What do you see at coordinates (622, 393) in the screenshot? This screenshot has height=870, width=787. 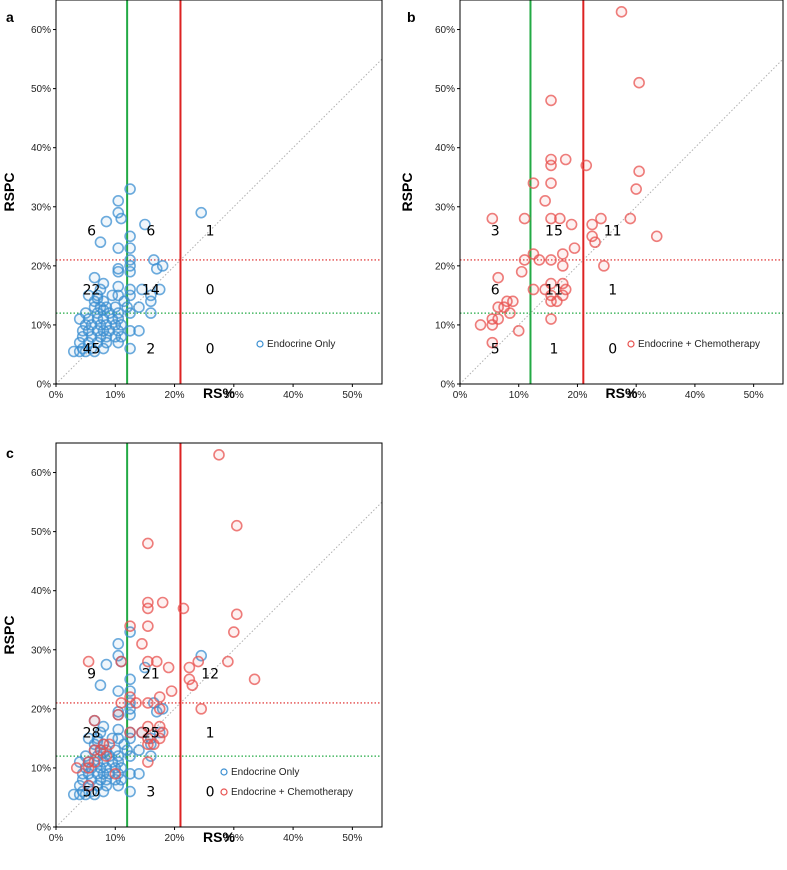 I see `x-axis-label: RS%` at bounding box center [622, 393].